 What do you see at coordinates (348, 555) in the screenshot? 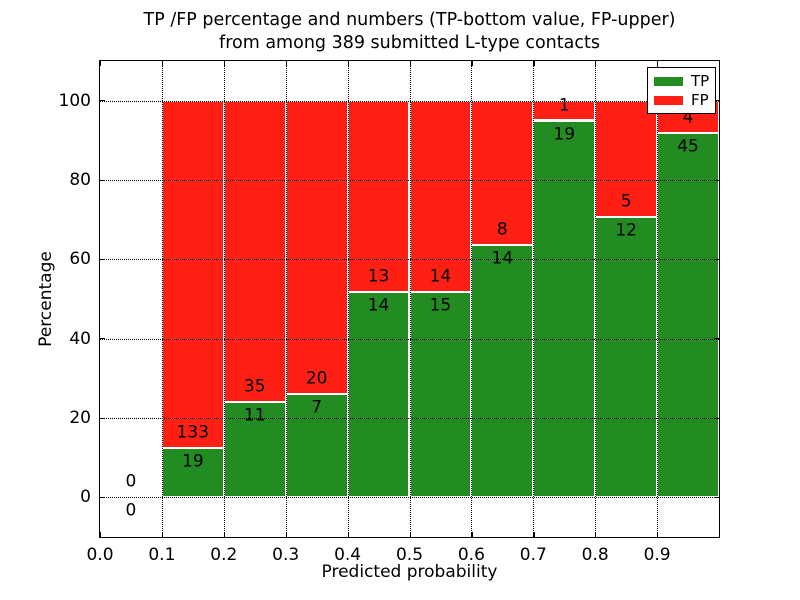
I see `x-tick-label: 0.4` at bounding box center [348, 555].